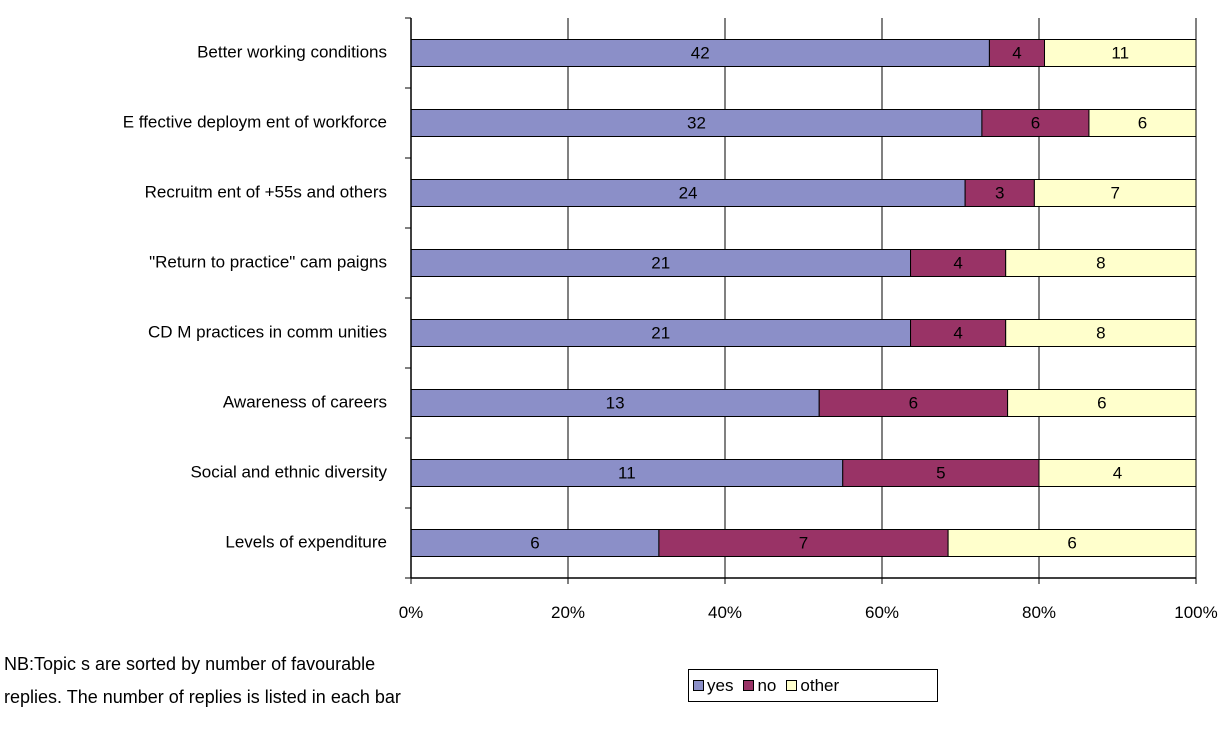  Describe the element at coordinates (288, 471) in the screenshot. I see `category-label: Social and ethnic diversity` at that location.